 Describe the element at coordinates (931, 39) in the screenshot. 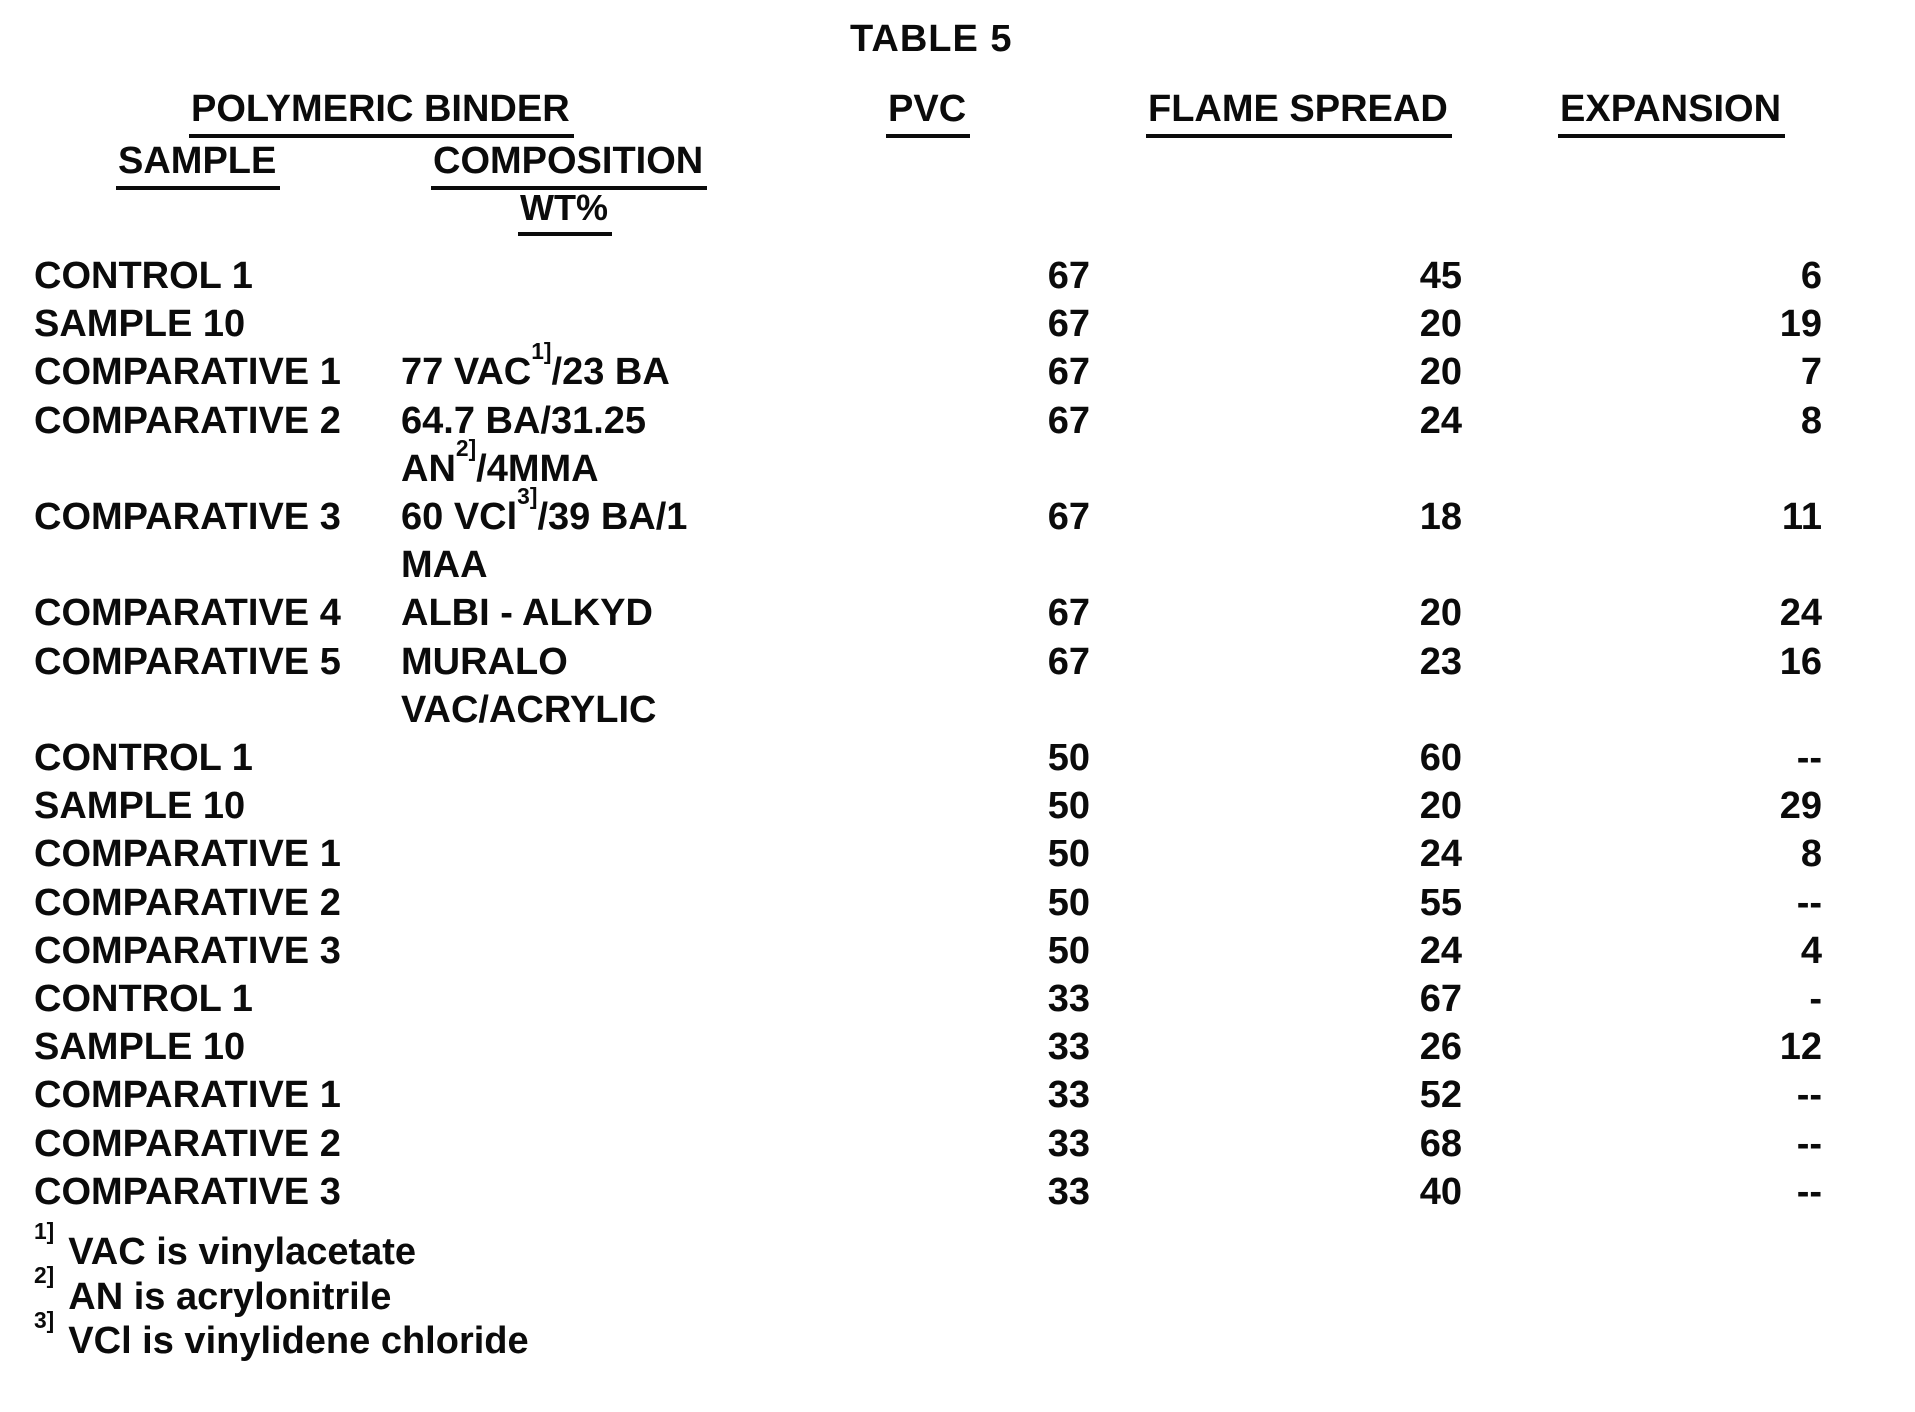

I see `table-title: TABLE 5` at that location.